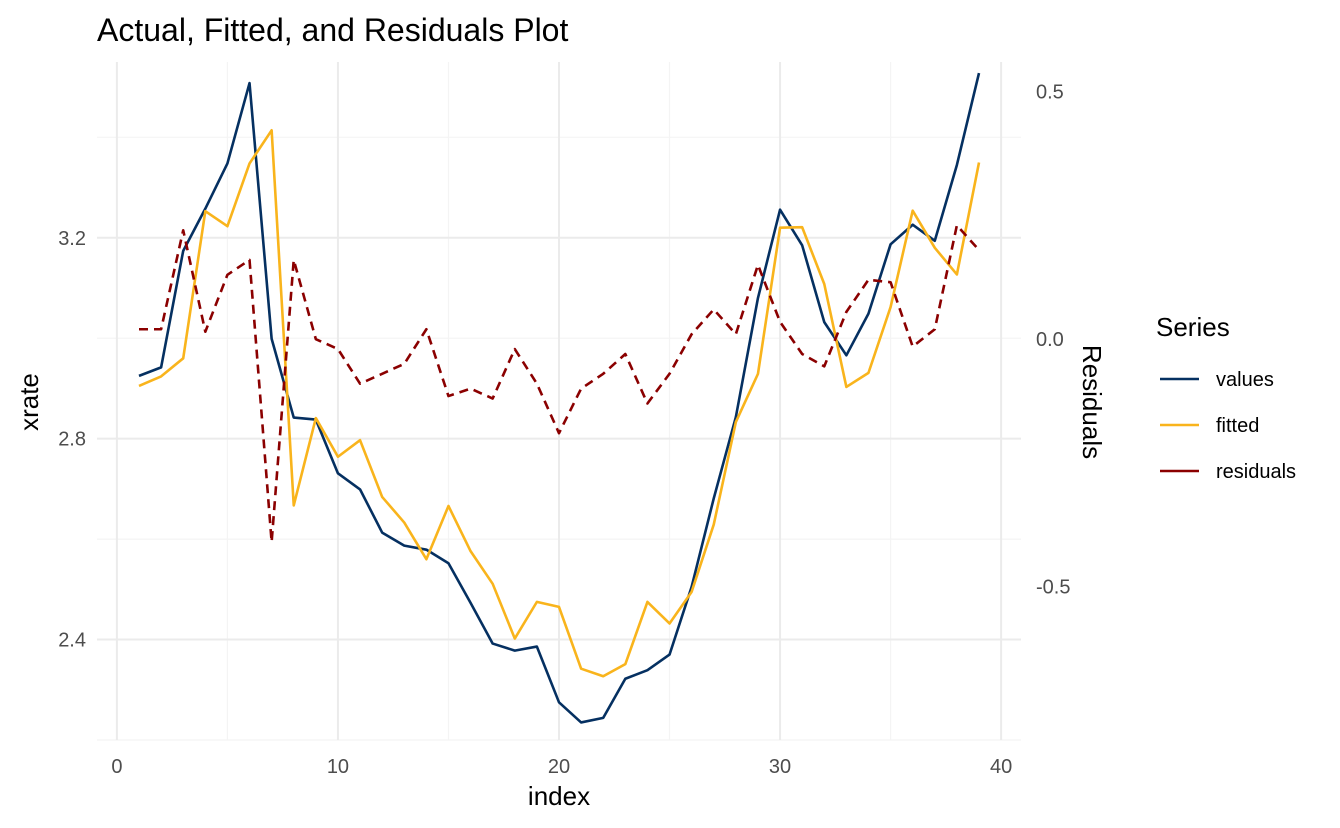 The image size is (1340, 828). Describe the element at coordinates (1256, 472) in the screenshot. I see `legend-label-residuals: residuals` at that location.